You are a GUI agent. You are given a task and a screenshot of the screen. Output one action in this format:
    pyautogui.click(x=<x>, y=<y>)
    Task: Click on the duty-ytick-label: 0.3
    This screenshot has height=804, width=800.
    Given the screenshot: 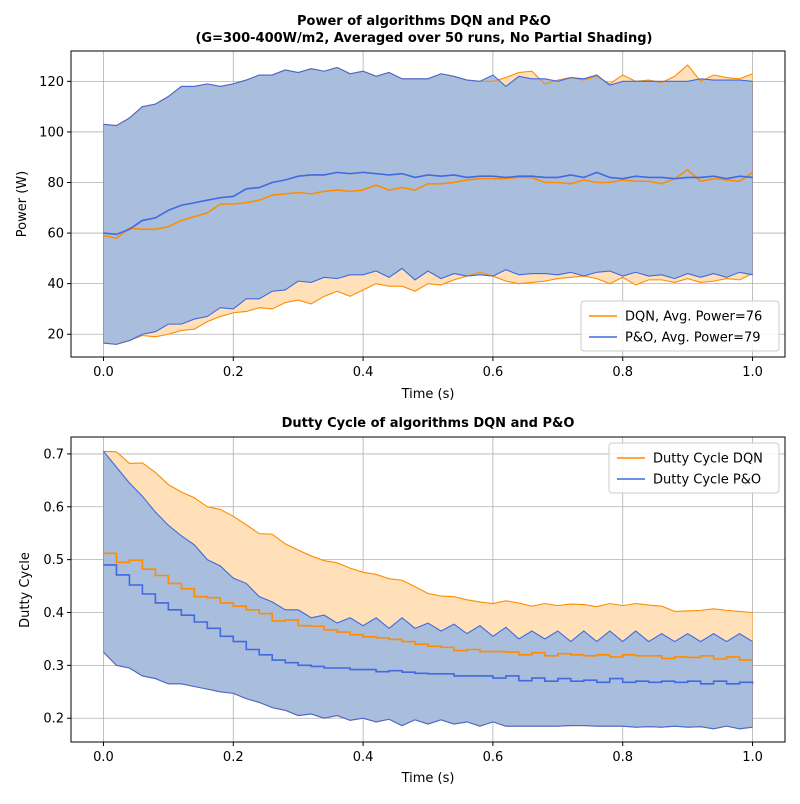 What is the action you would take?
    pyautogui.click(x=53, y=666)
    